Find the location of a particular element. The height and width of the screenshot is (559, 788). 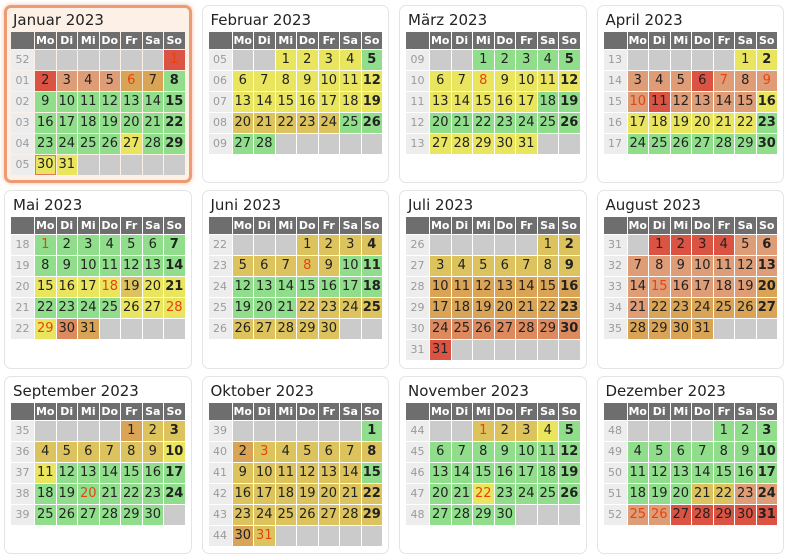

day-cell-april-19: 19 is located at coordinates (680, 123).